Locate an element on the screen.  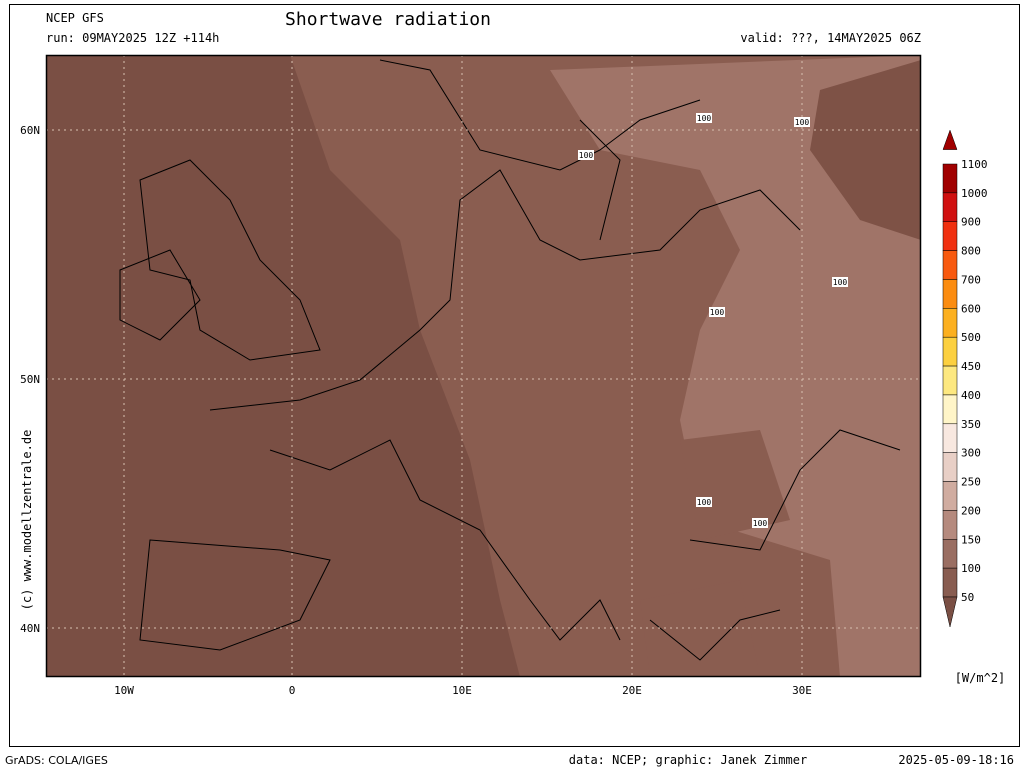
colorbar-label: 200 is located at coordinates (971, 510).